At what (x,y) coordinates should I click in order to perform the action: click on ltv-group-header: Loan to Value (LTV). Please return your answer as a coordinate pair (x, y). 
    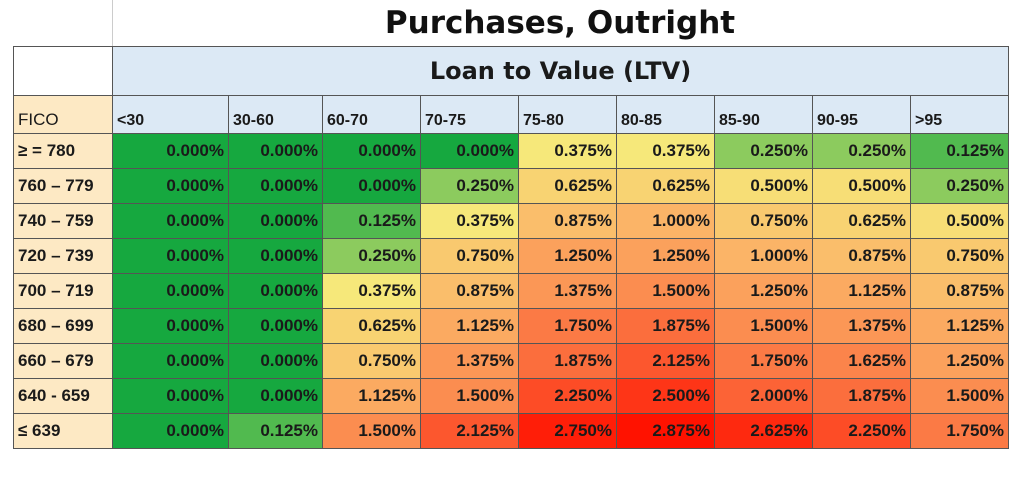
    Looking at the image, I should click on (560, 71).